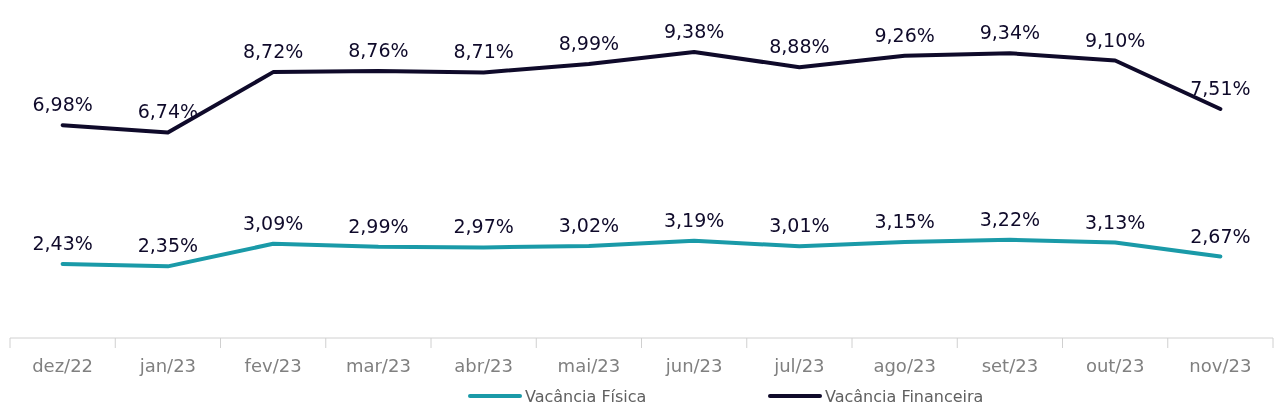 This screenshot has height=406, width=1280. Describe the element at coordinates (273, 222) in the screenshot. I see `data-label: 3,09%` at that location.